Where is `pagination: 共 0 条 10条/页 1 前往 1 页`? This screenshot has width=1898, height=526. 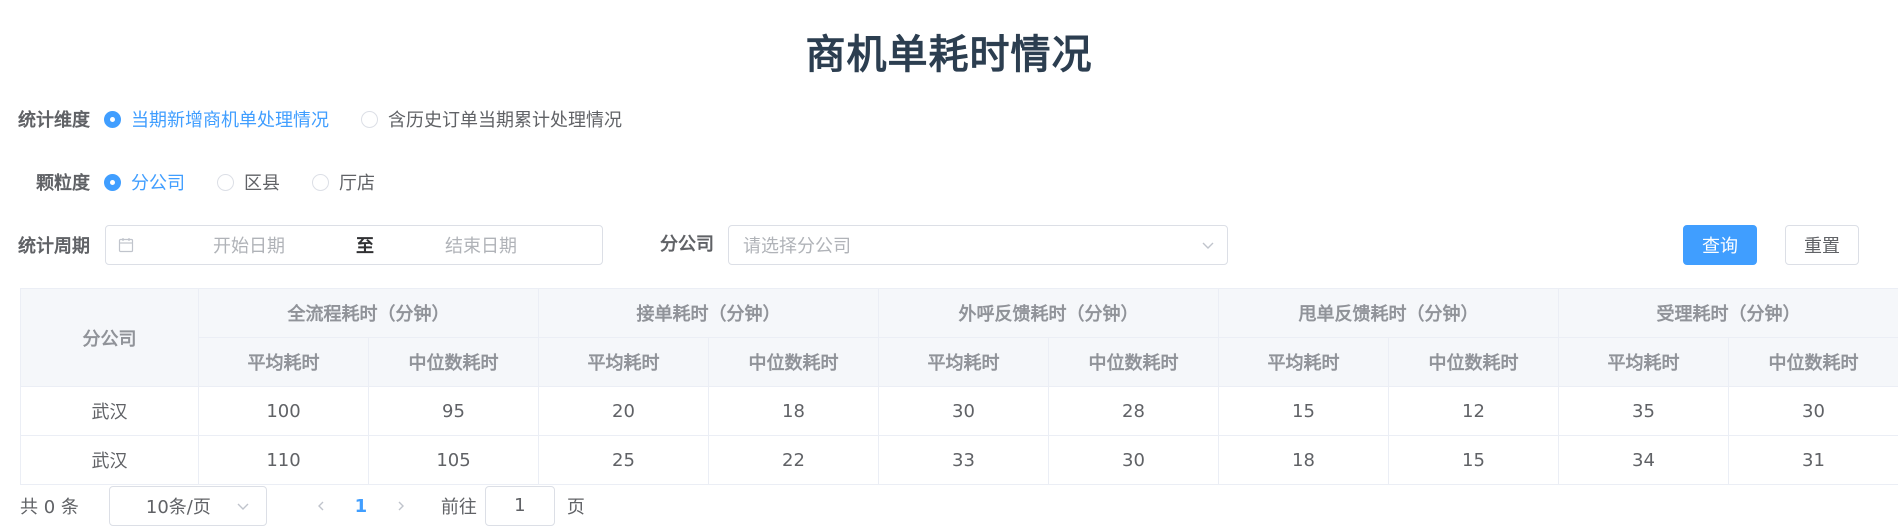
pagination: 共 0 条 10条/页 1 前往 1 页 is located at coordinates (302, 506).